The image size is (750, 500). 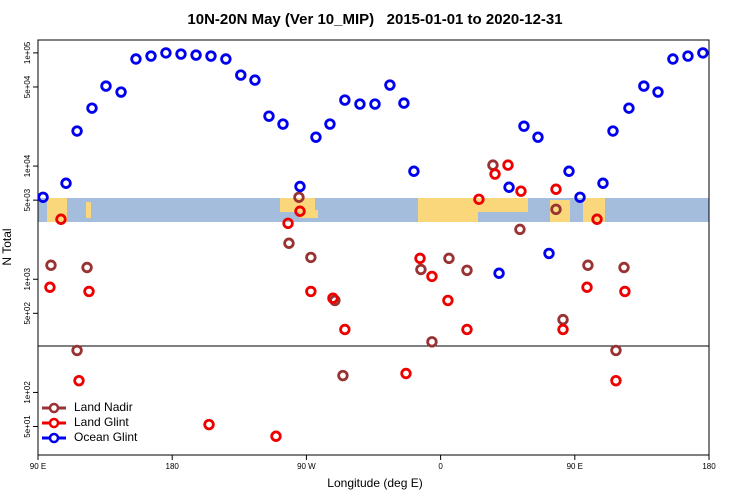 What do you see at coordinates (27, 165) in the screenshot?
I see `y-tick-label: 1e+04` at bounding box center [27, 165].